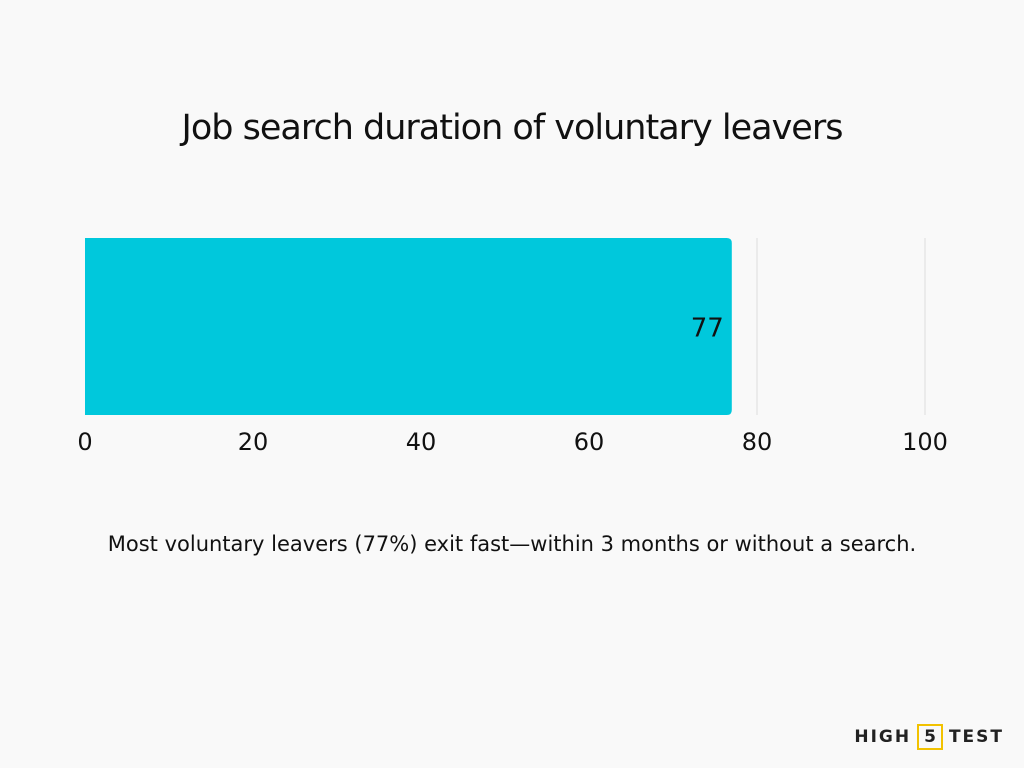 This screenshot has width=1024, height=768. What do you see at coordinates (253, 442) in the screenshot?
I see `x-tick-label-20: 20` at bounding box center [253, 442].